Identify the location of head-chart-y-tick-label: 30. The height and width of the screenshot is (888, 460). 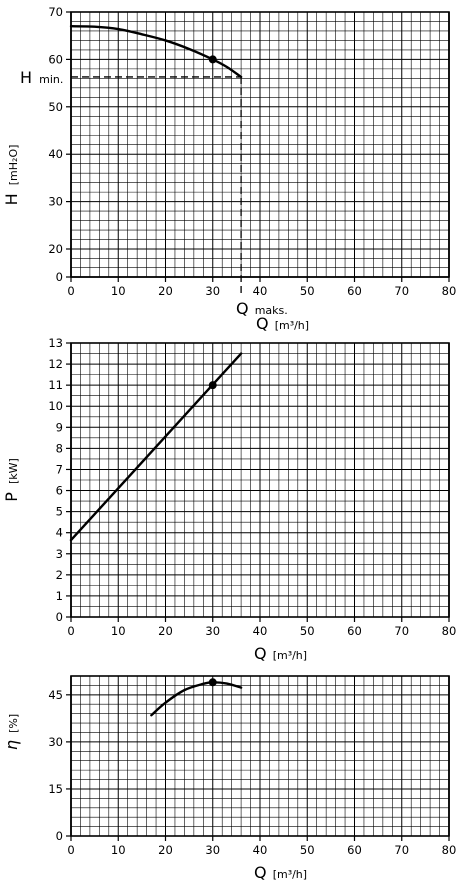
(55, 202).